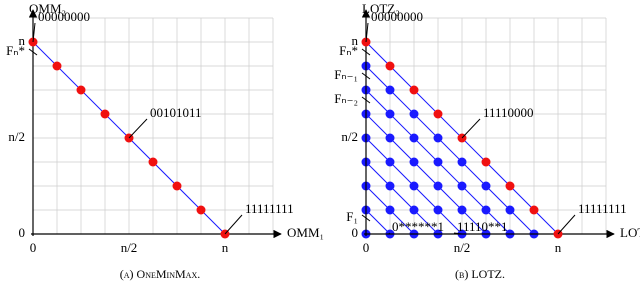 The height and width of the screenshot is (286, 640). Describe the element at coordinates (480, 274) in the screenshot. I see `caption: (b) LOTZ.` at that location.